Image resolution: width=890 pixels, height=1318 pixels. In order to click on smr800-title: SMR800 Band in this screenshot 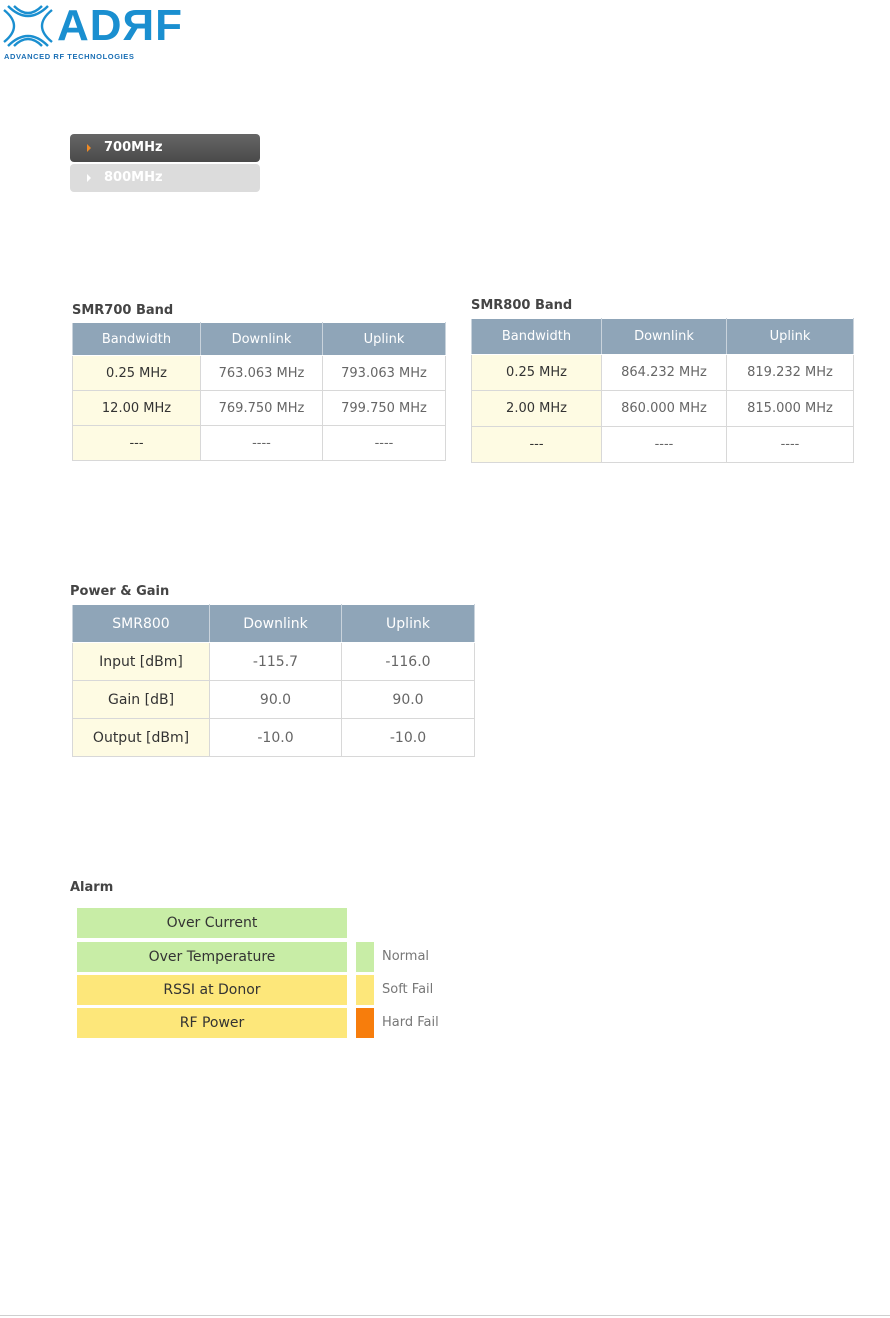, I will do `click(522, 305)`.